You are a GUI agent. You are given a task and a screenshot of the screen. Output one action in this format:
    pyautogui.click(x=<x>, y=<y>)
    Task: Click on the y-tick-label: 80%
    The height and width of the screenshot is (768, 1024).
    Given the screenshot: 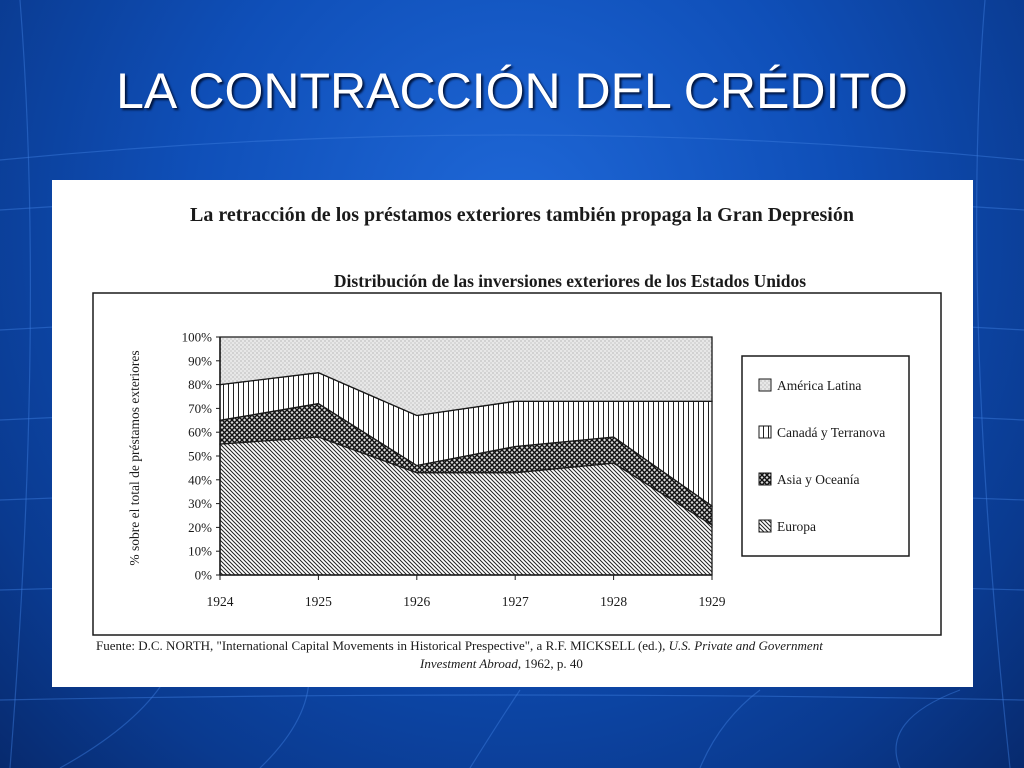 What is the action you would take?
    pyautogui.click(x=200, y=384)
    